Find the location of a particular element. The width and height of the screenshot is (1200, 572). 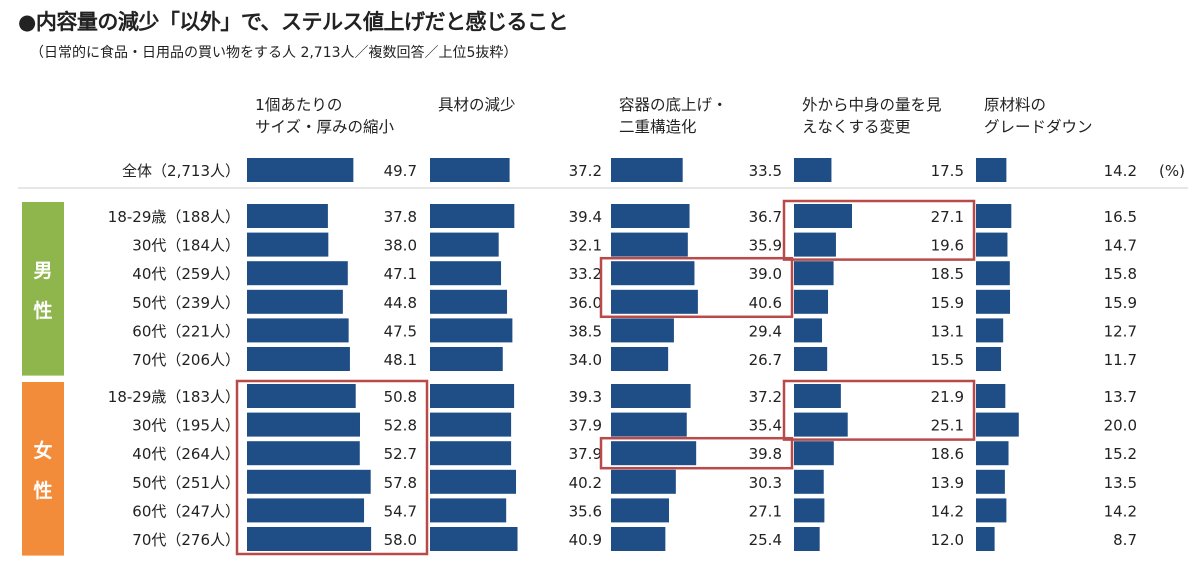

value-label: 39.8 is located at coordinates (765, 454).